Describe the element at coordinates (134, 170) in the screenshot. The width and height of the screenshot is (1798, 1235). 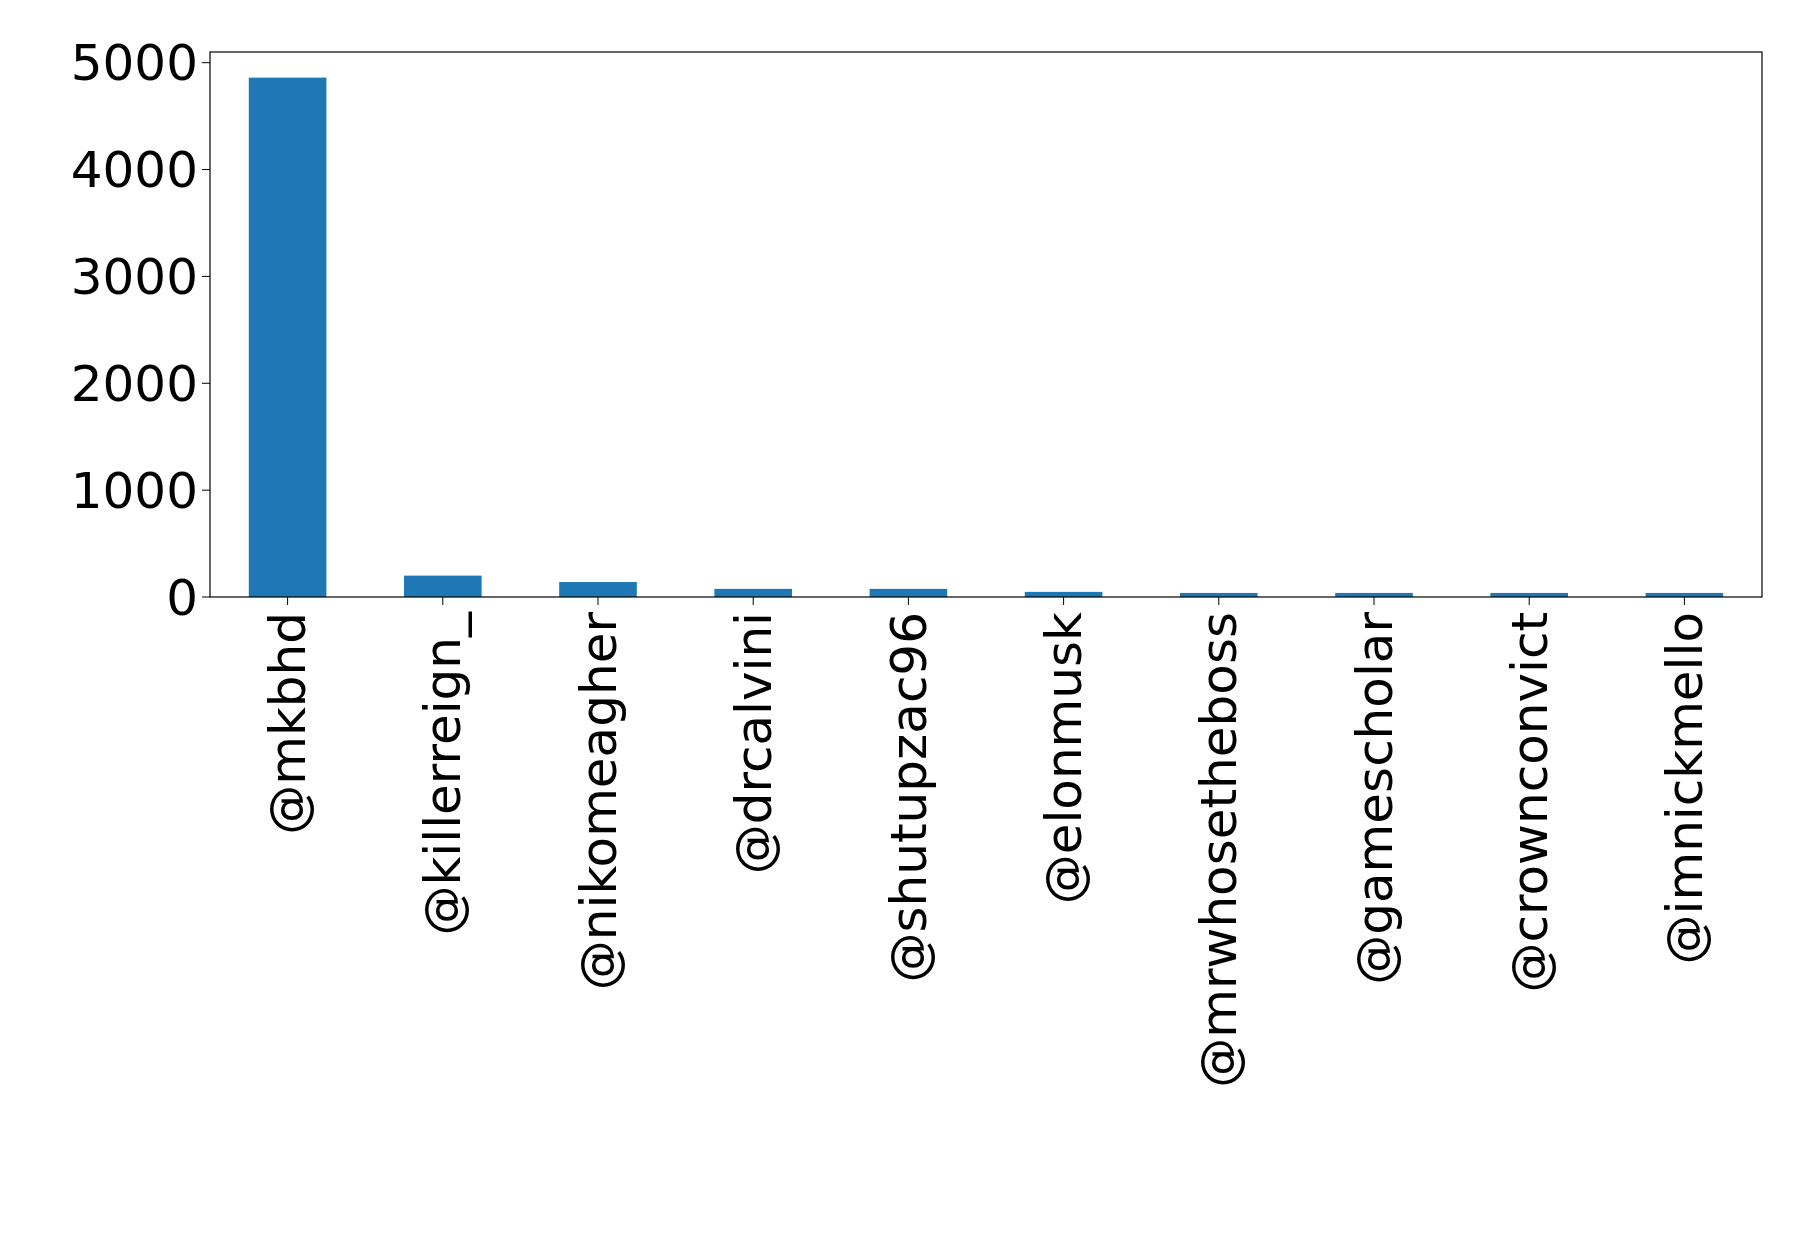
I see `y-tick-label: 4000` at that location.